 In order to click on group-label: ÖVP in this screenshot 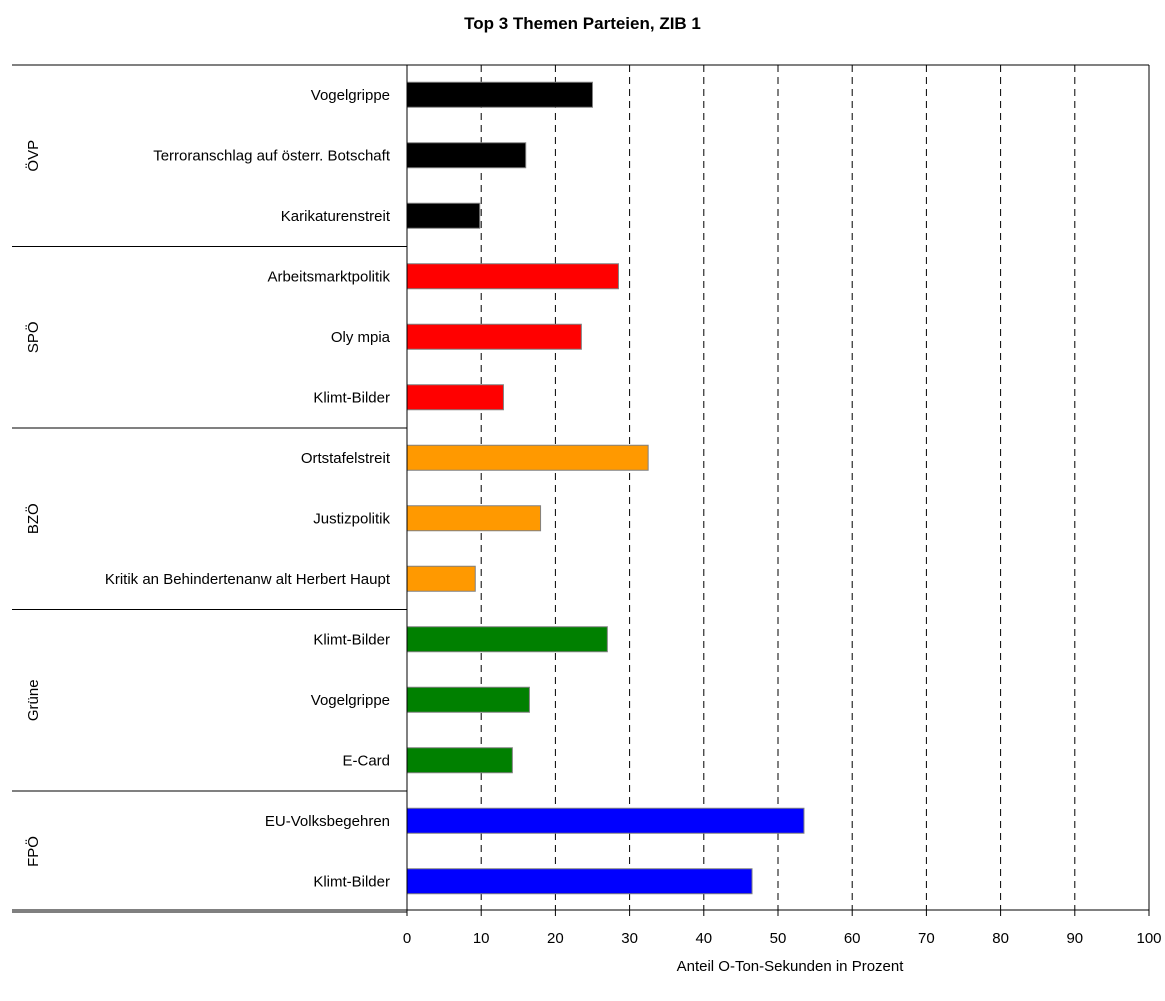, I will do `click(33, 156)`.